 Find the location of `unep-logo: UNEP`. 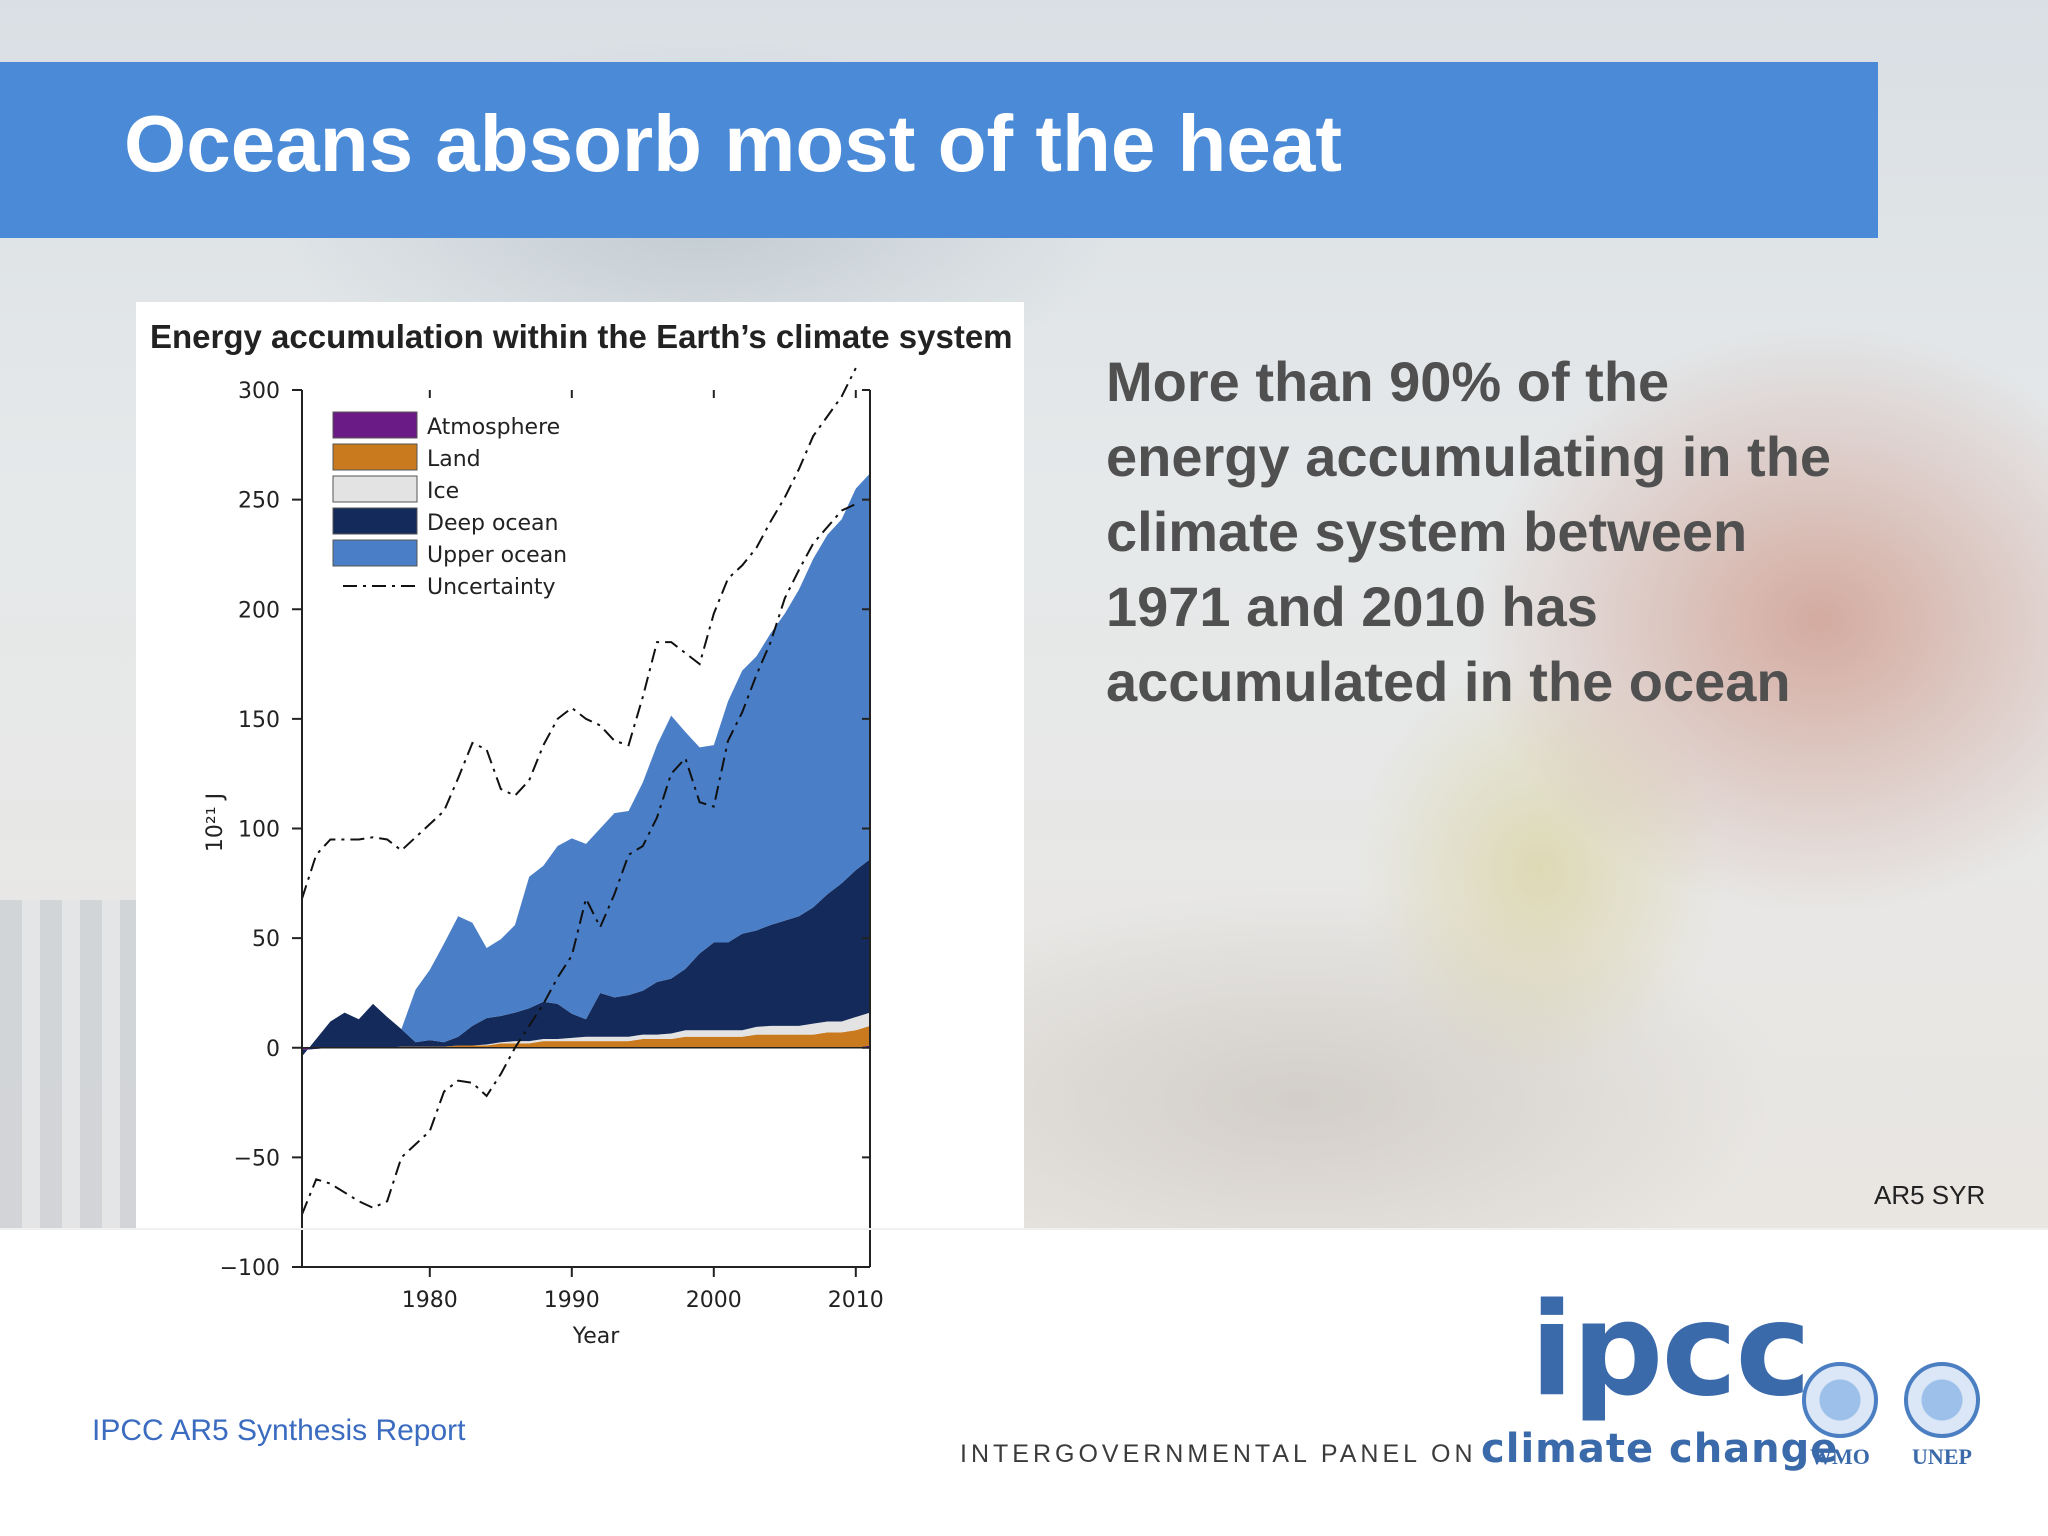

unep-logo: UNEP is located at coordinates (1942, 1416).